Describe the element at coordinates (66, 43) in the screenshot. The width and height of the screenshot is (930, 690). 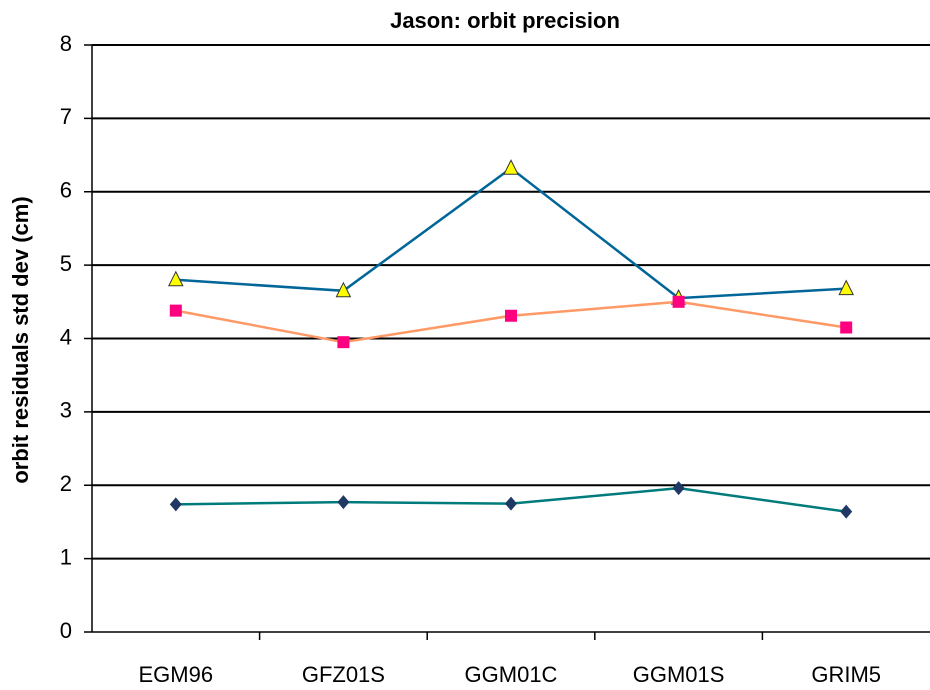
I see `y-tick-label: 8` at that location.